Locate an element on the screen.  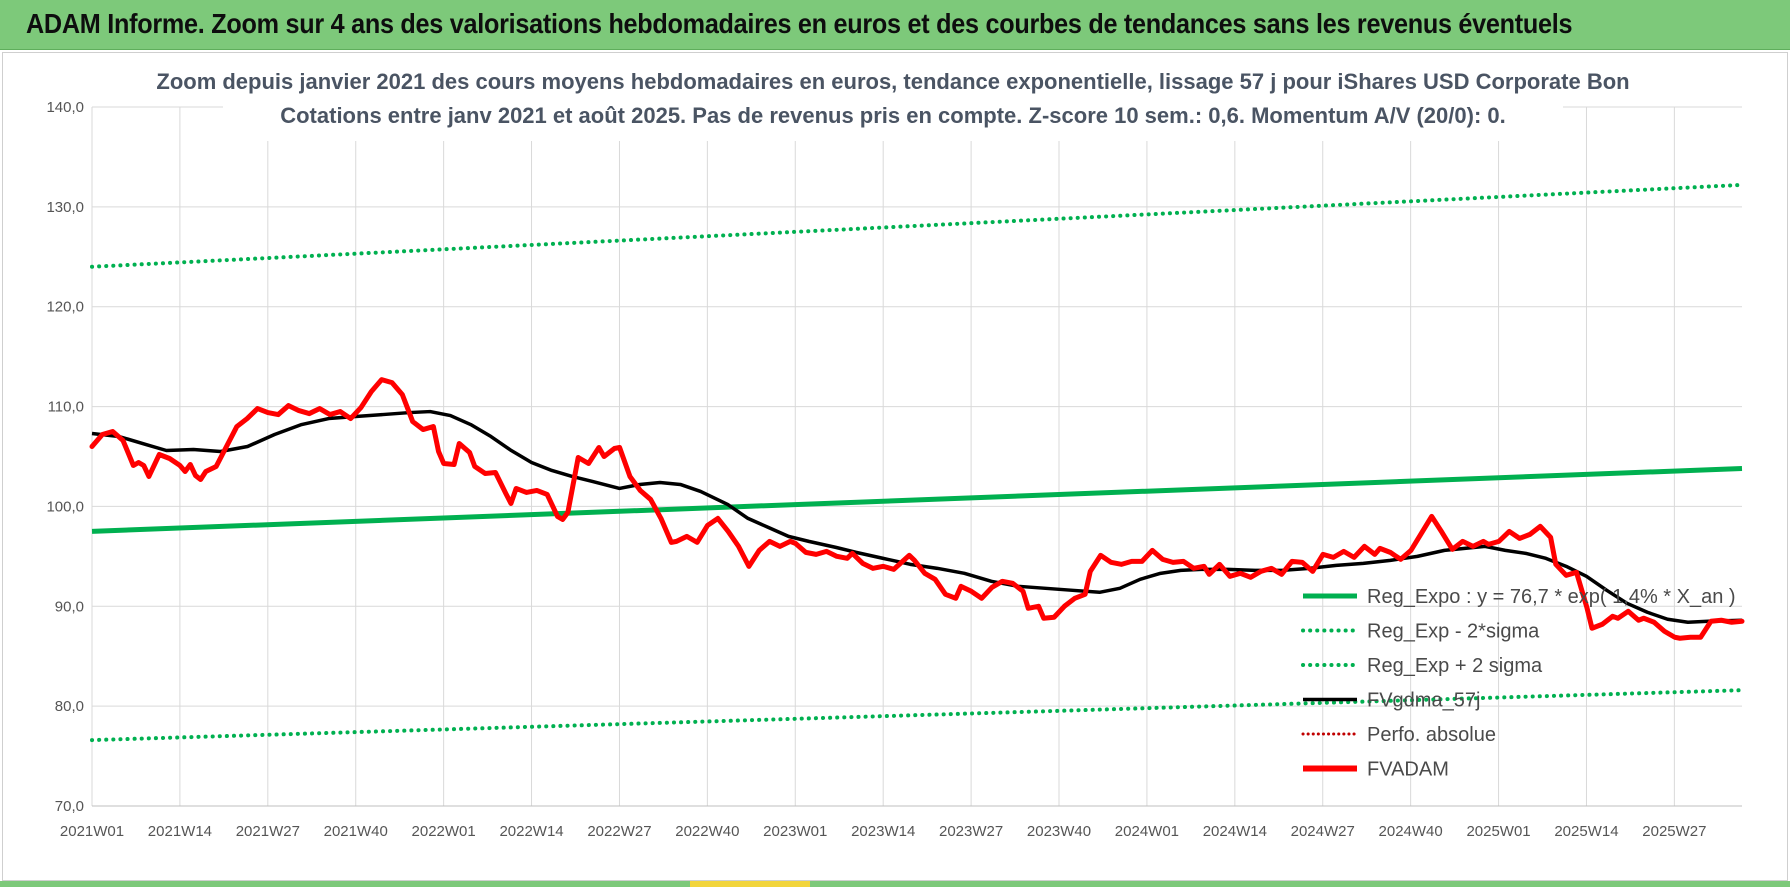
footer-marker is located at coordinates (750, 884).